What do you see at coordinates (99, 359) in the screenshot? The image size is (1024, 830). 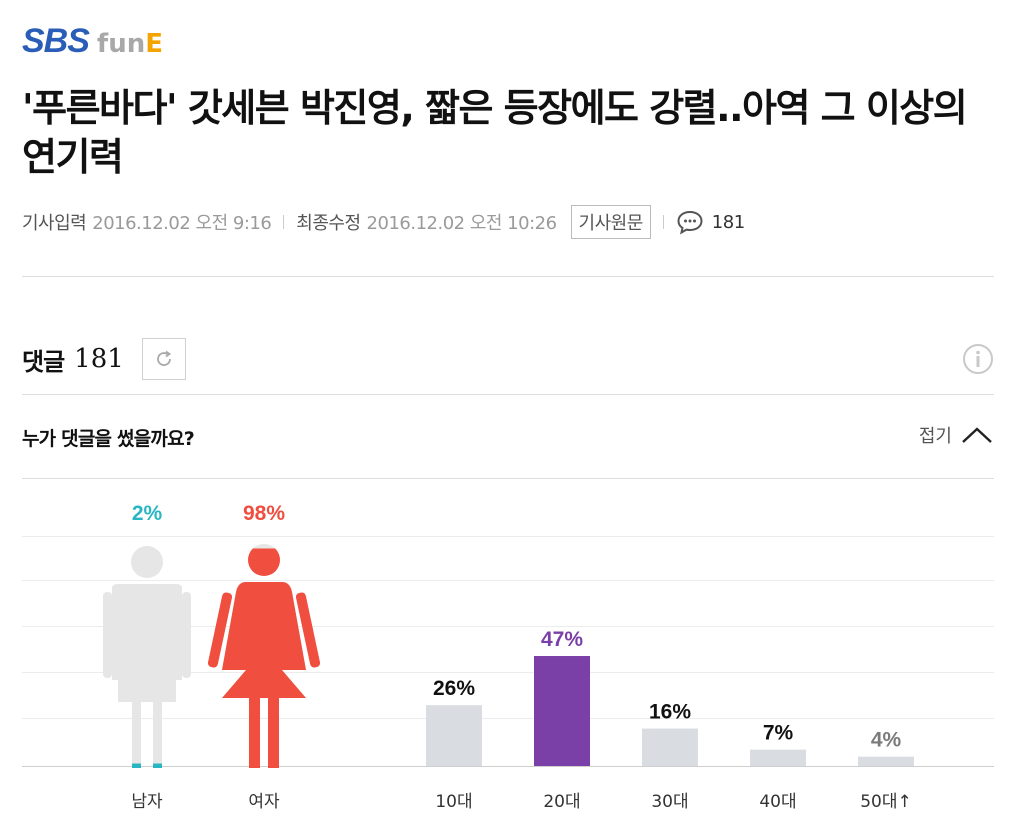 I see `comments-count: 181` at bounding box center [99, 359].